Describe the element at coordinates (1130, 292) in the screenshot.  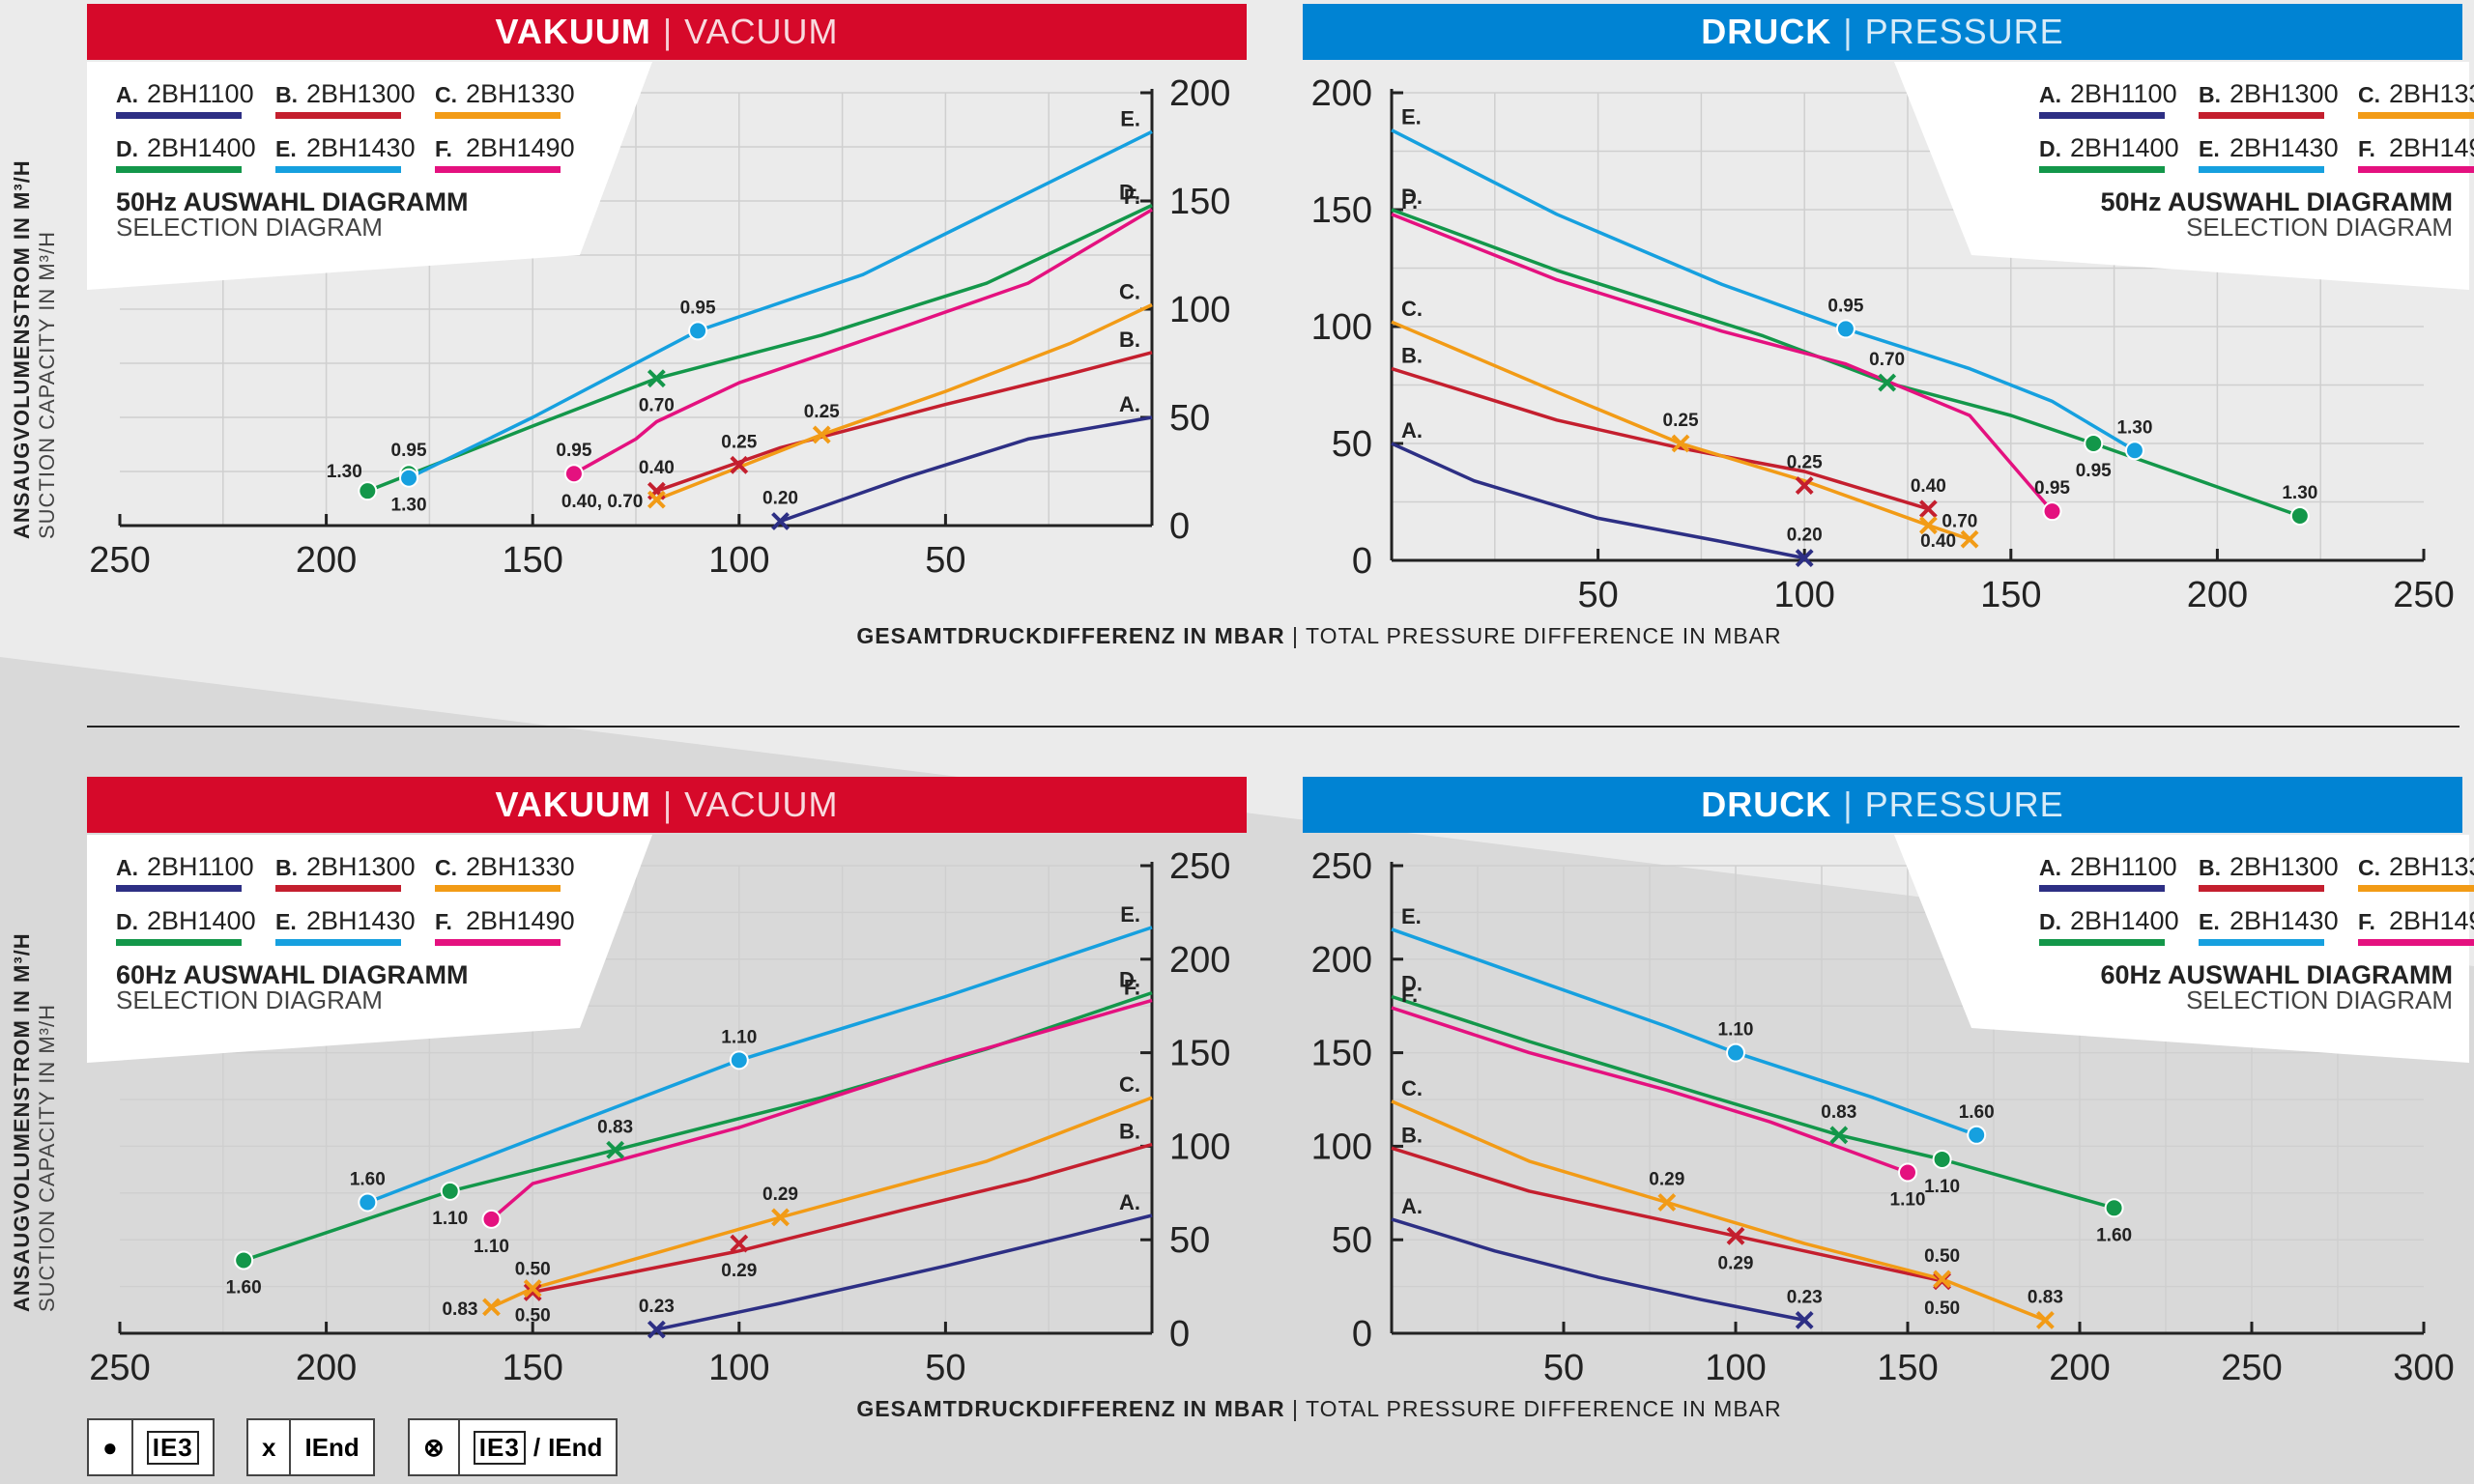
I see `series-end-label-C: C.` at that location.